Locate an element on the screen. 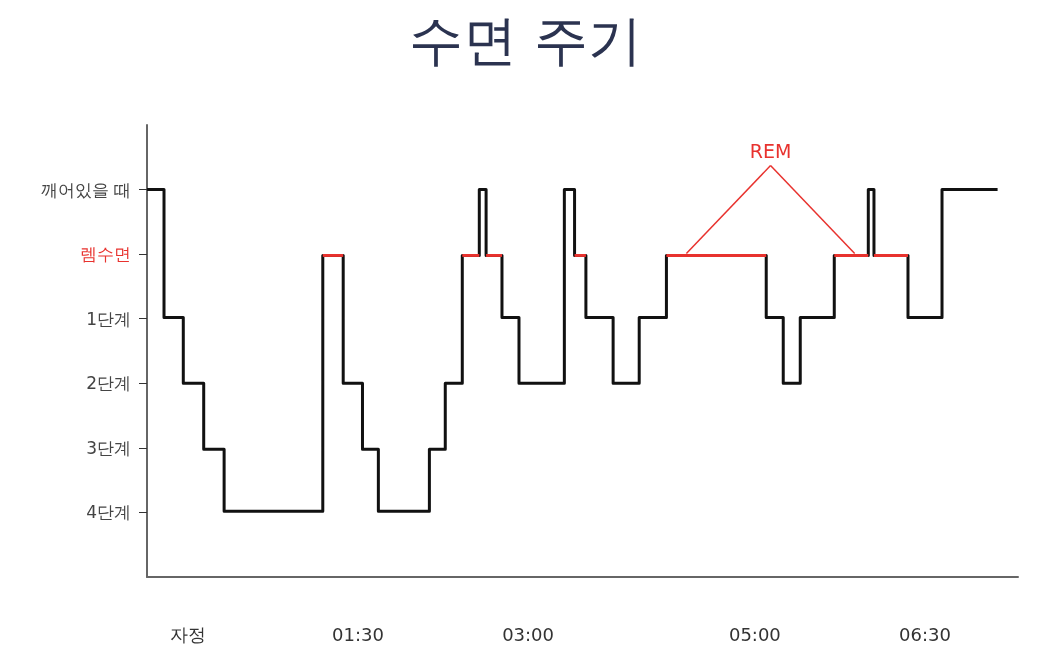 The width and height of the screenshot is (1051, 661). category-label: 4단계 is located at coordinates (108, 512).